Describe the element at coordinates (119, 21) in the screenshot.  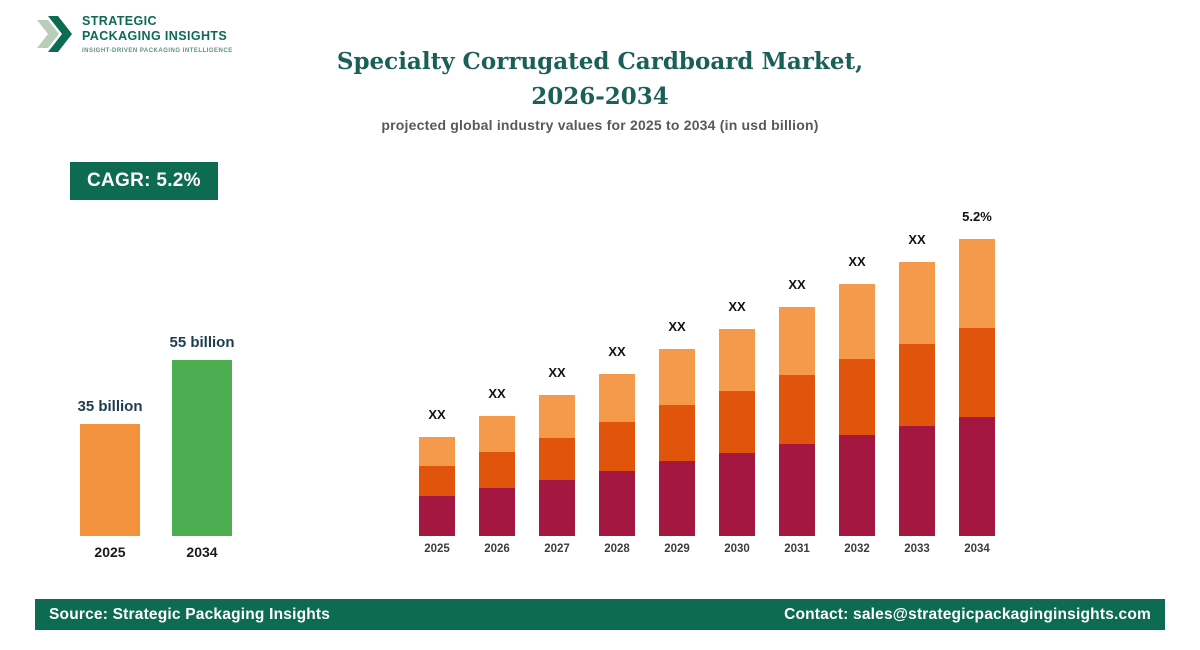
I see `logo-line1: STRATEGIC` at that location.